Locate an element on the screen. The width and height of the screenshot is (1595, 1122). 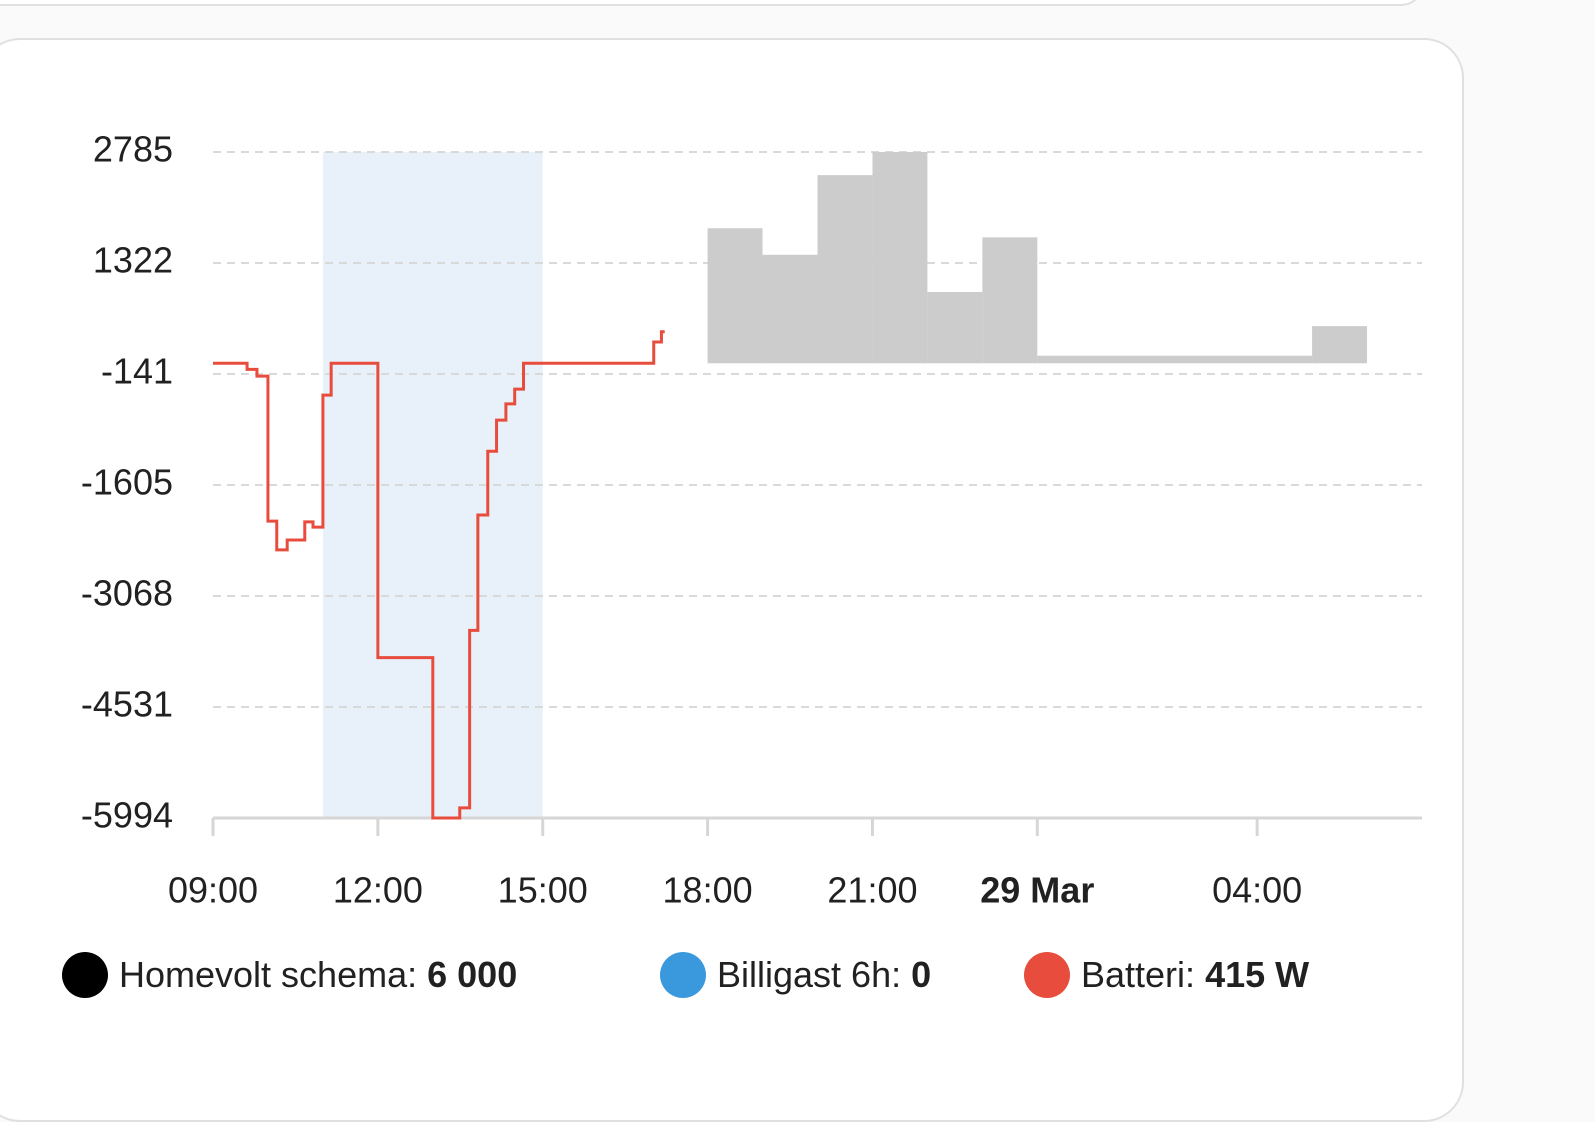
y-tick-label: -5994 is located at coordinates (127, 815).